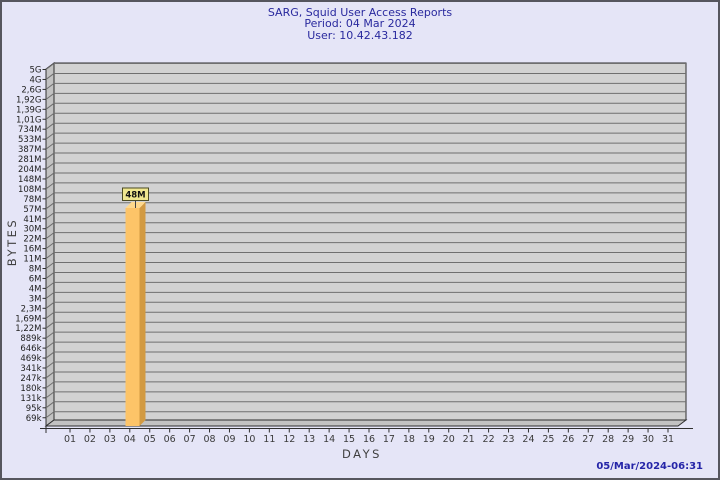 Image resolution: width=720 pixels, height=480 pixels. Describe the element at coordinates (30, 160) in the screenshot. I see `y-tick-label: 281M` at that location.